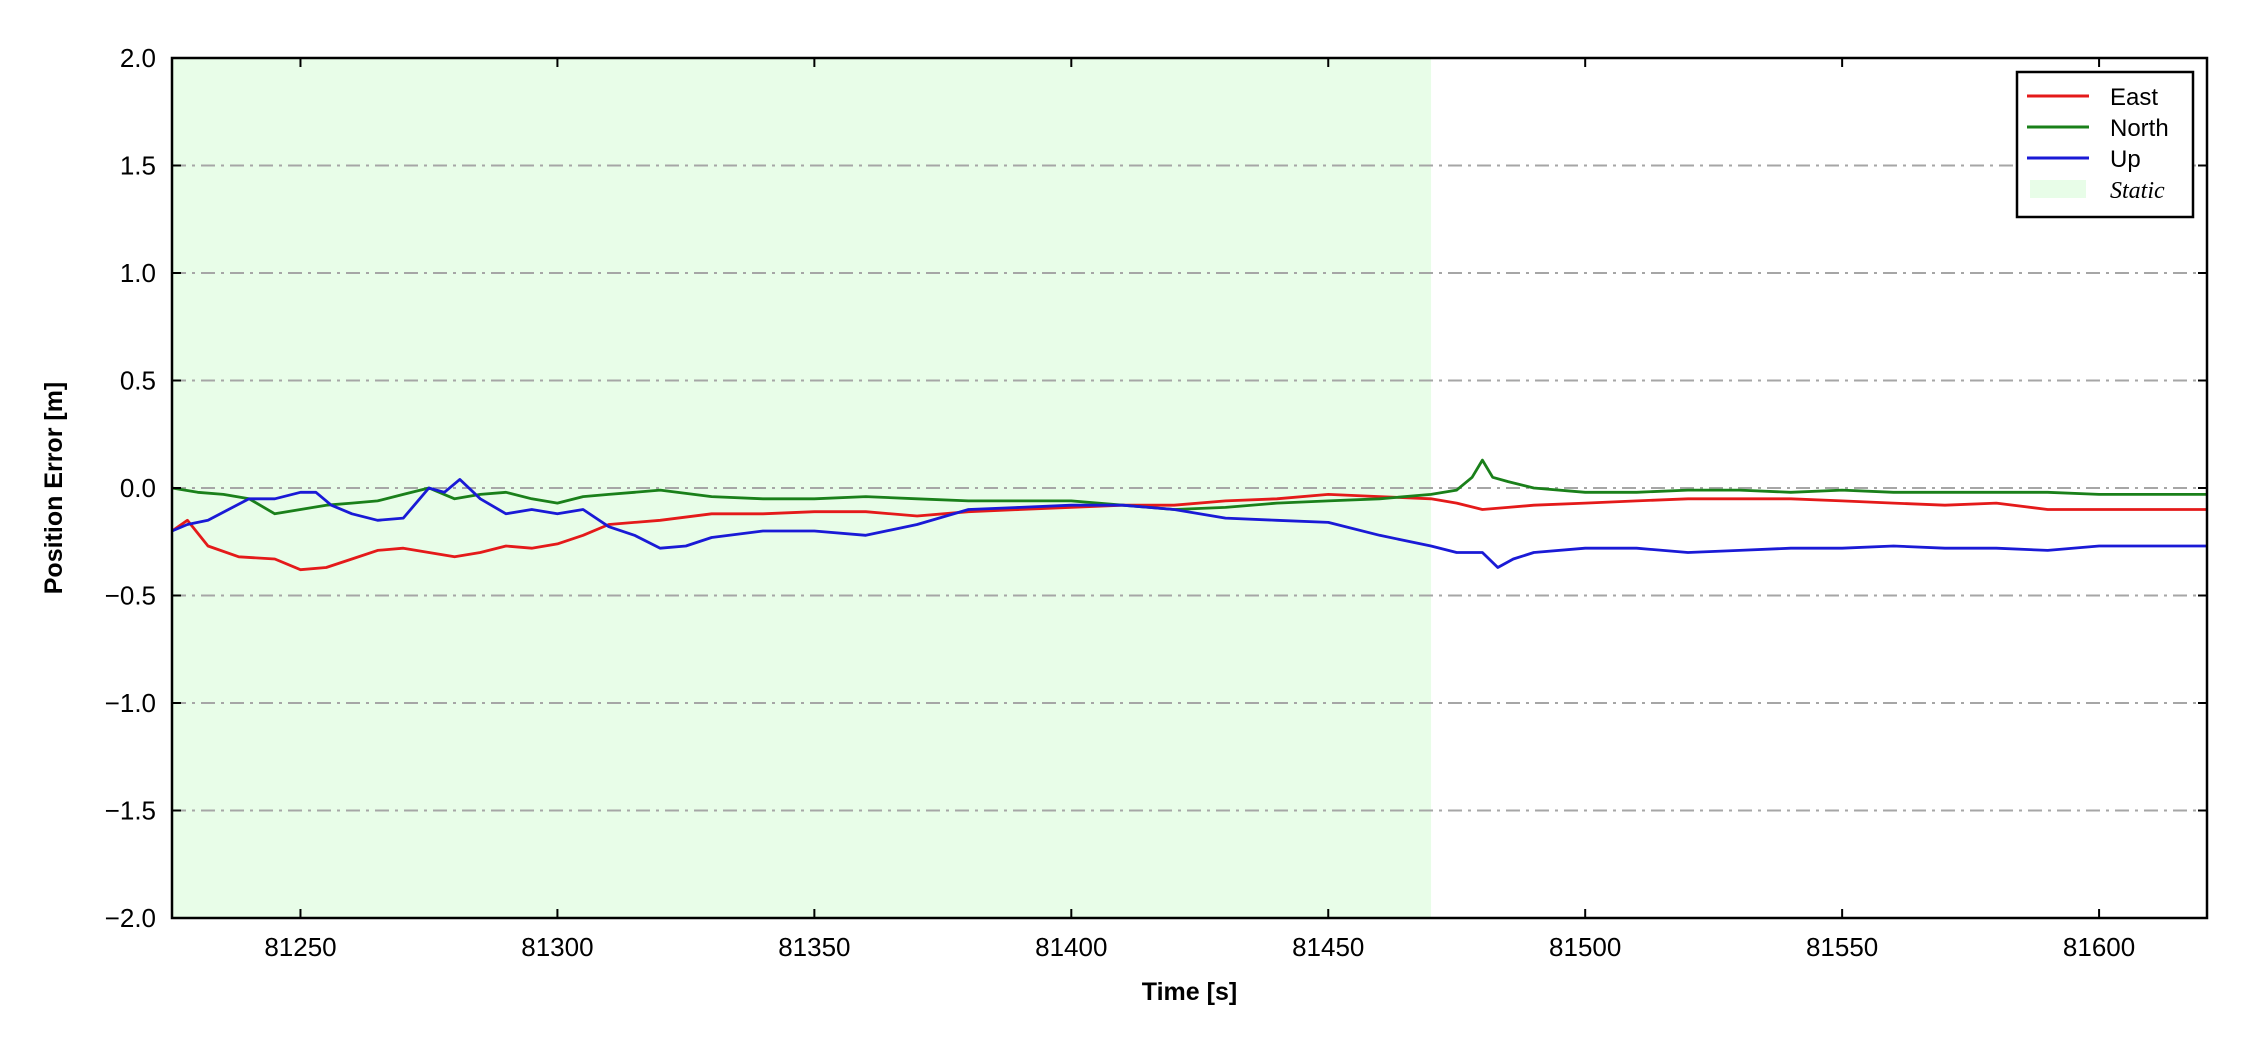 The height and width of the screenshot is (1050, 2250). I want to click on x-tick-label: 81550, so click(1842, 947).